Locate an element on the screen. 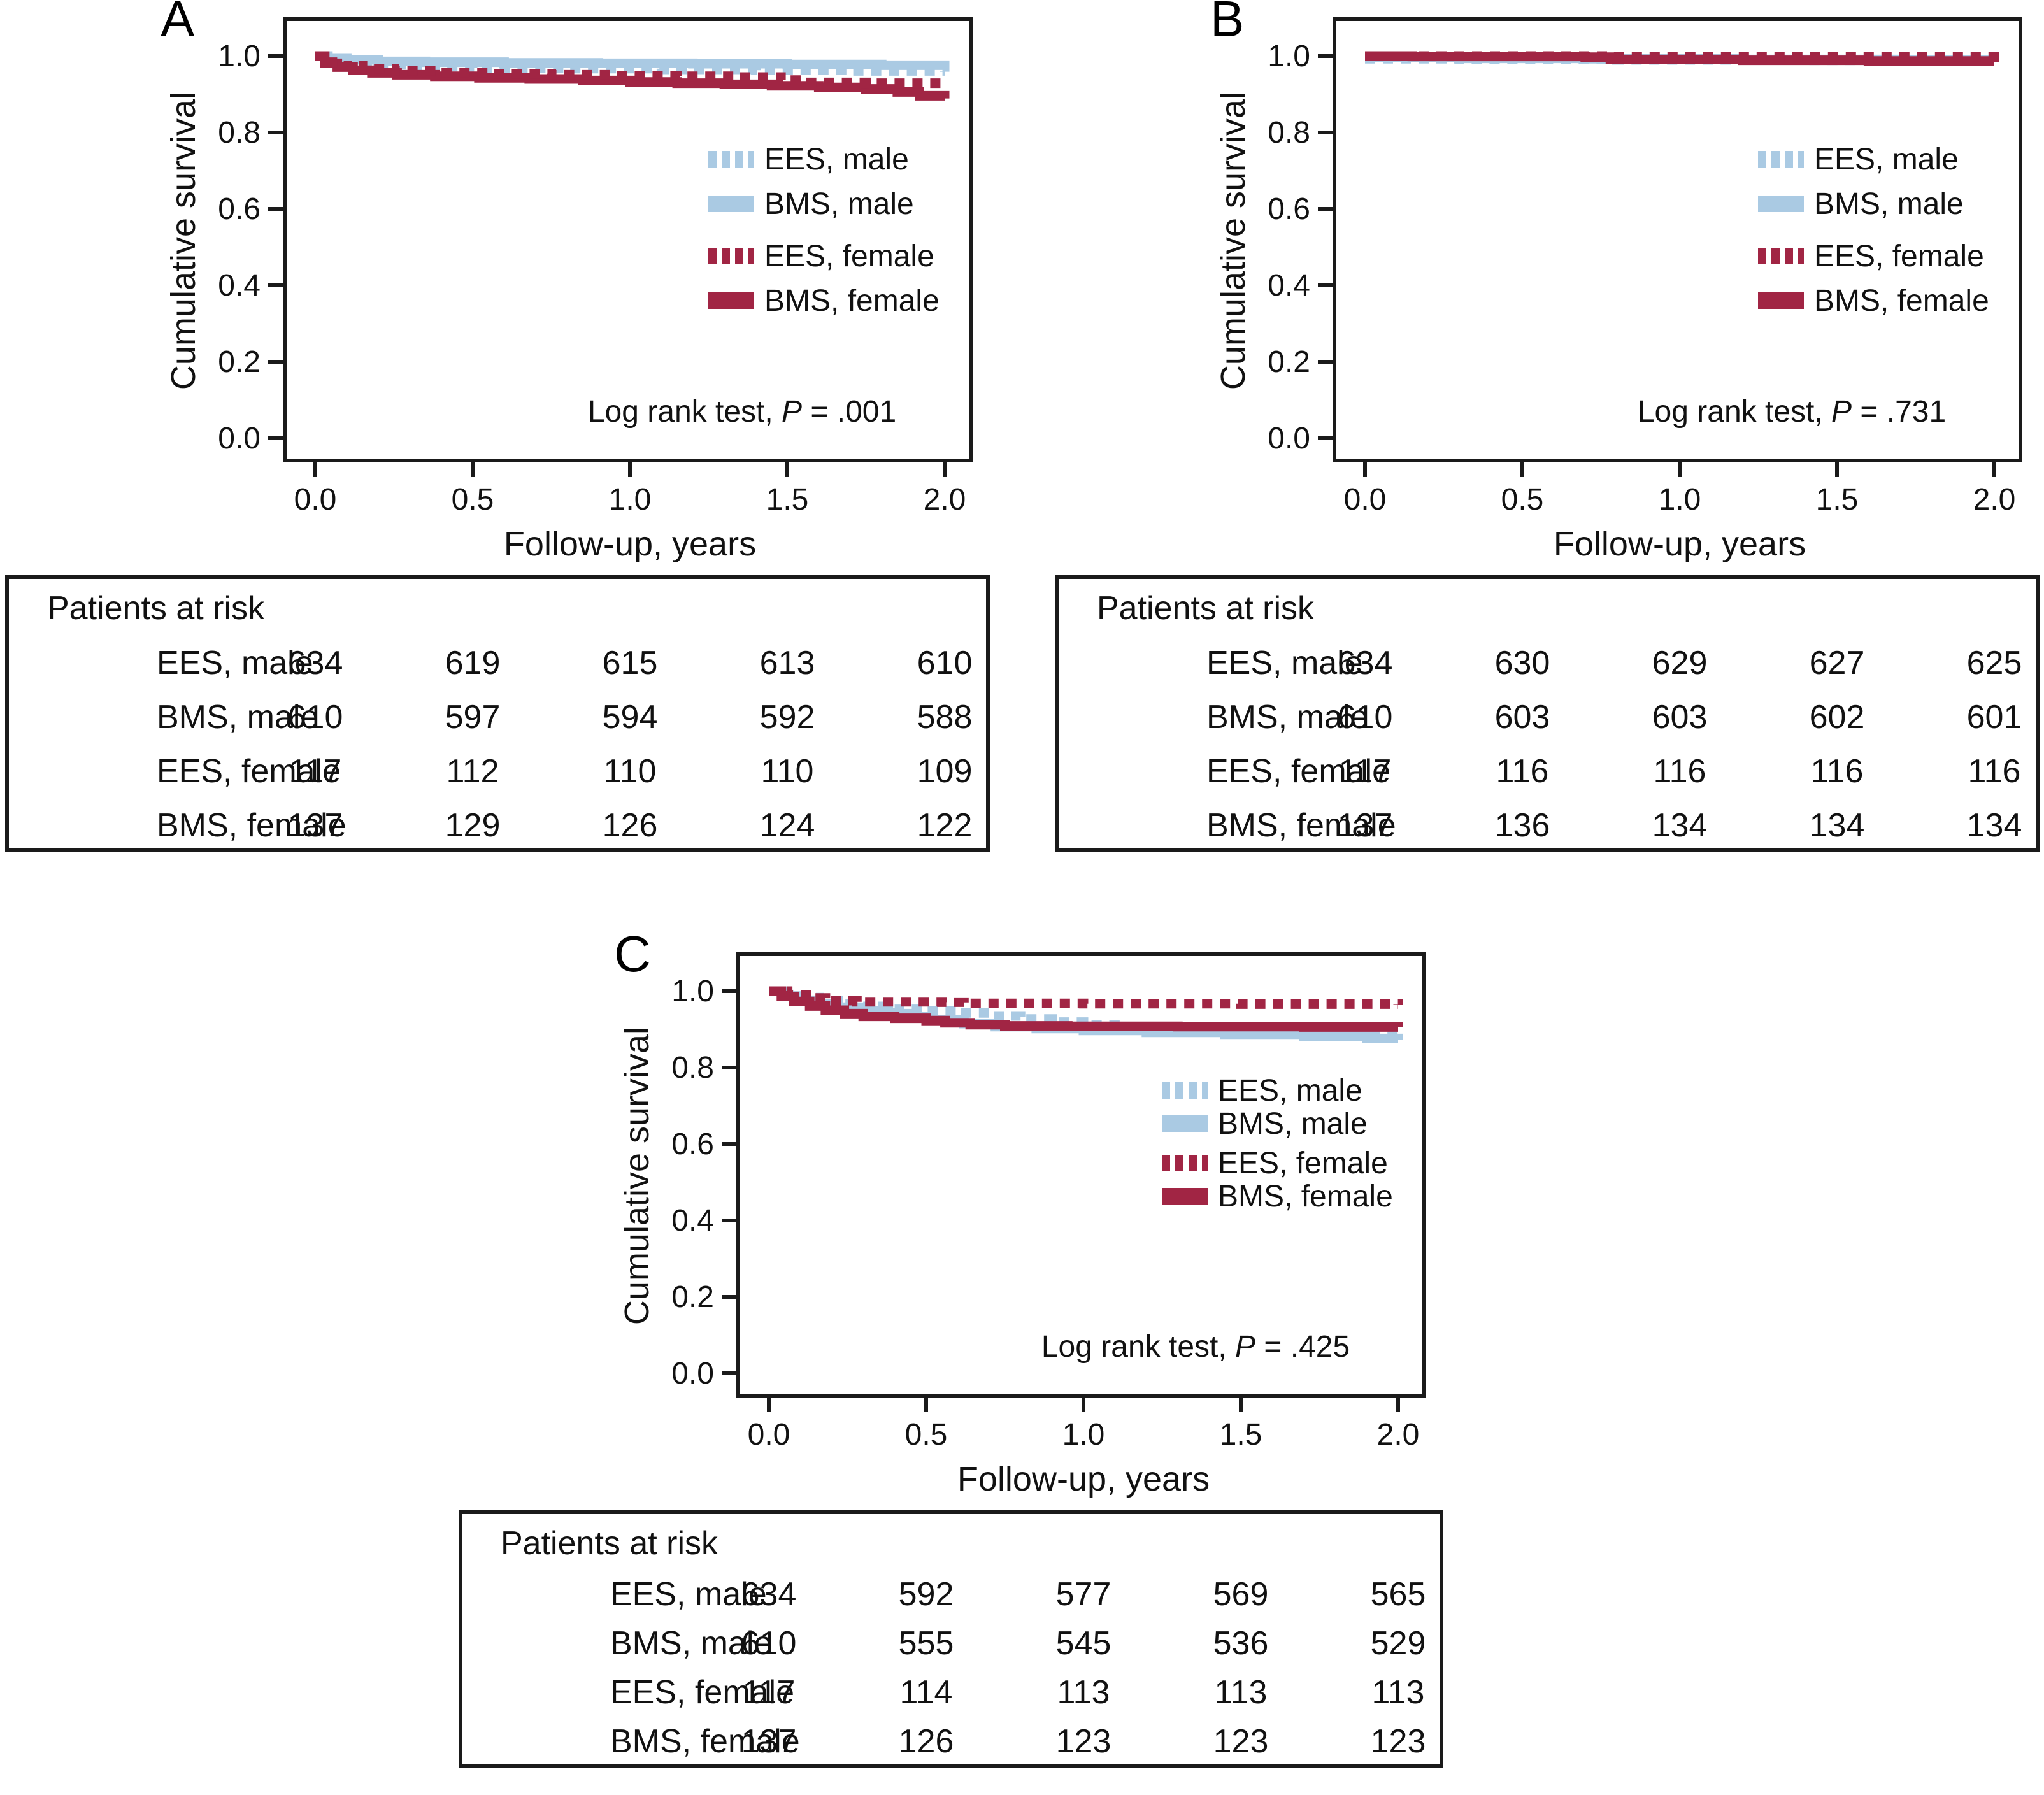 Image resolution: width=2044 pixels, height=1795 pixels. risk-count: 122 is located at coordinates (945, 825).